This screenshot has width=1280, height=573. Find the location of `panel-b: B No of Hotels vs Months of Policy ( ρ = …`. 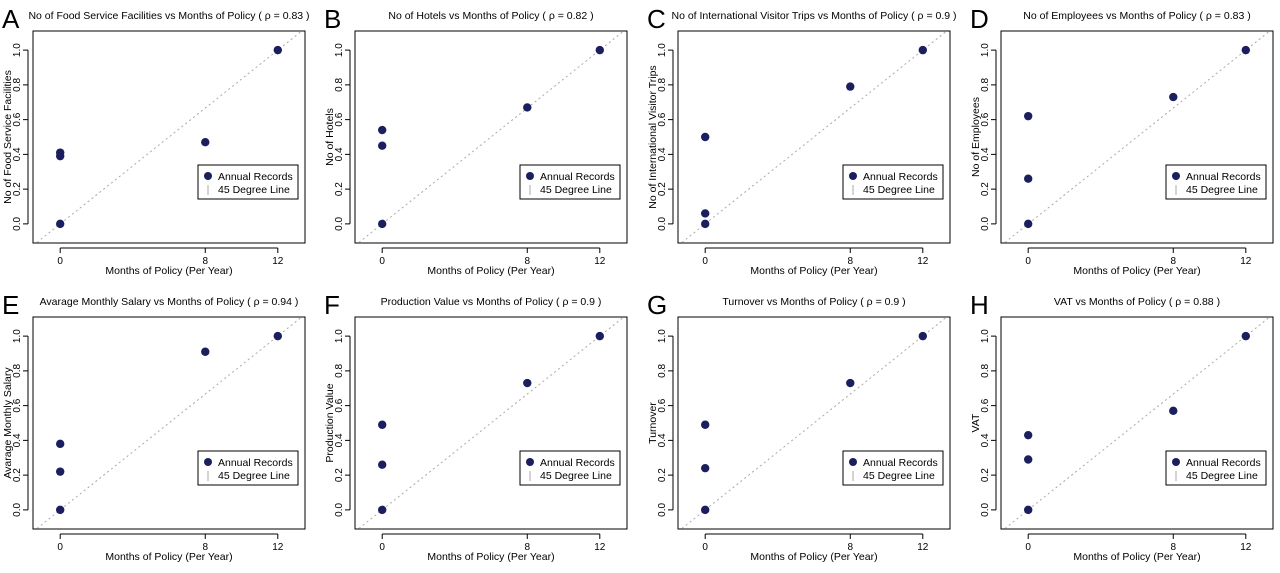

panel-b: B No of Hotels vs Months of Policy ( ρ = … is located at coordinates (476, 140).